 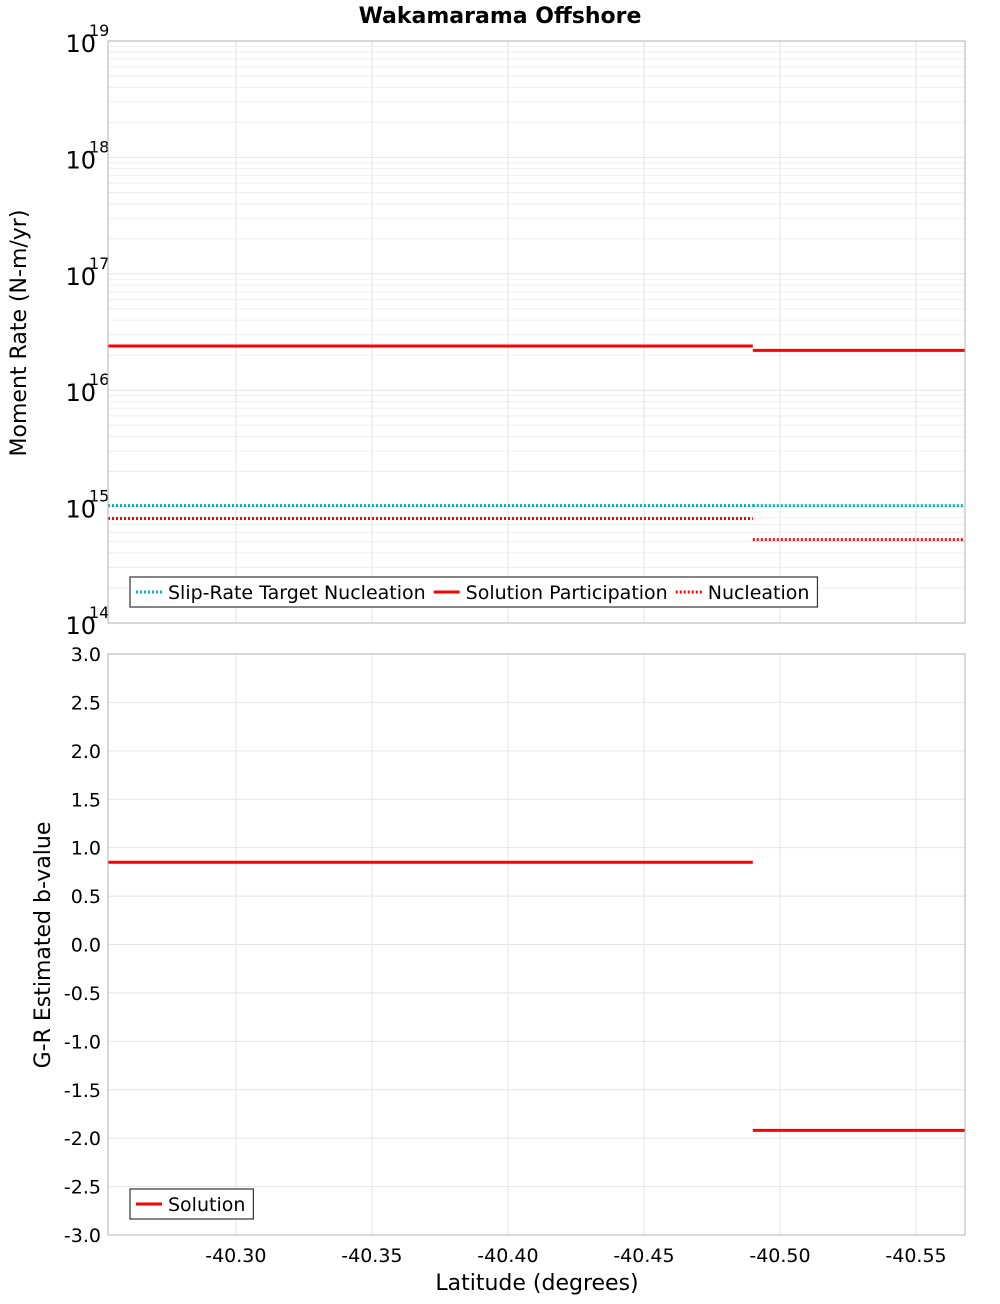 I want to click on moment-y-axis-label: Moment Rate (N-m/yr), so click(x=19, y=333).